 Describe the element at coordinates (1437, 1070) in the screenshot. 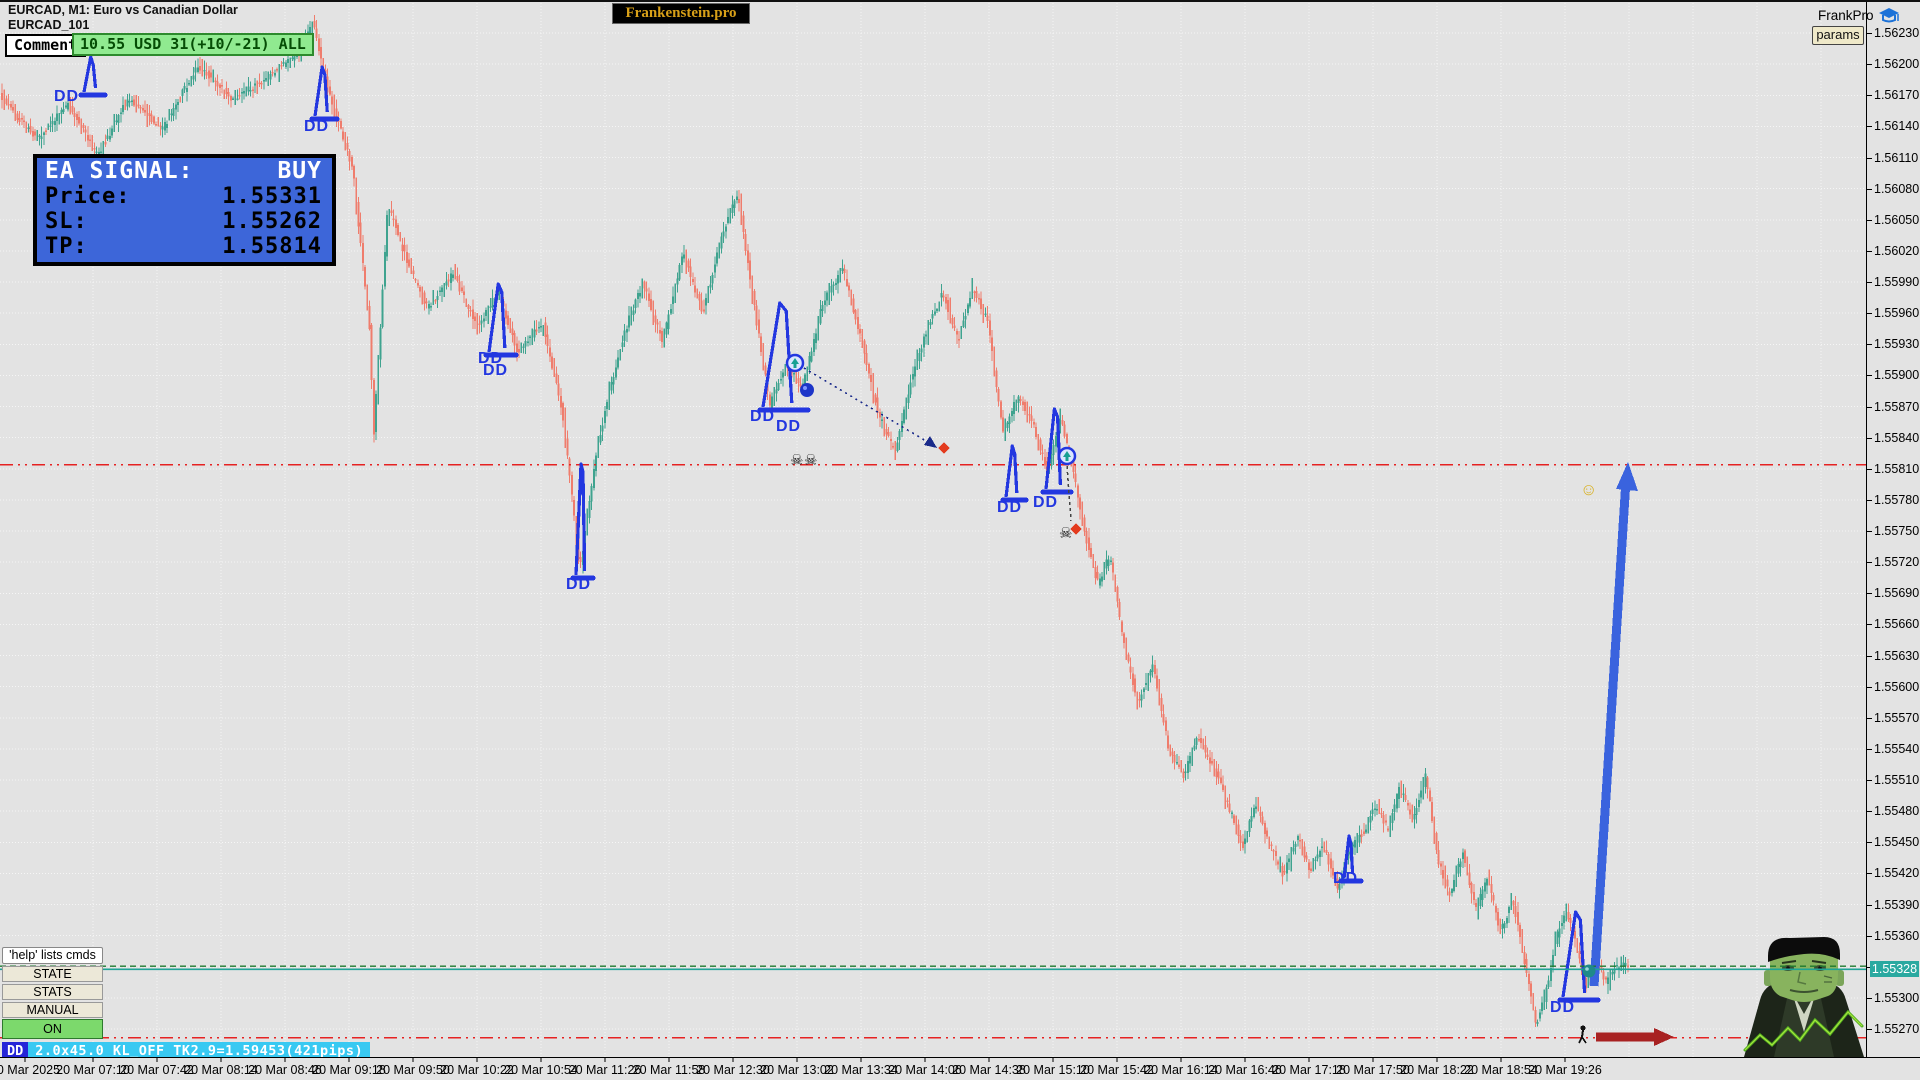

I see `time-label: 20 Mar 18:22` at that location.